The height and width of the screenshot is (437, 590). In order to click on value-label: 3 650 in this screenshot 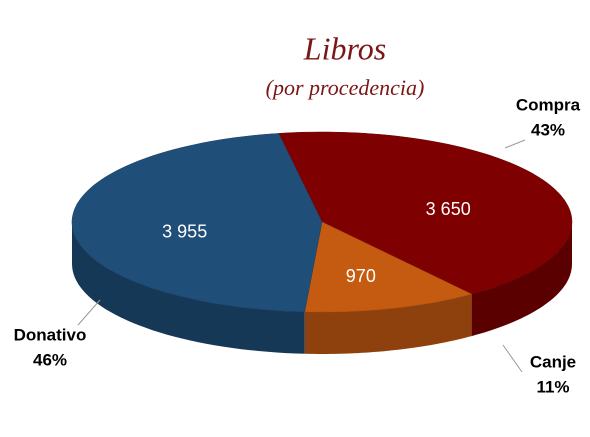, I will do `click(448, 209)`.